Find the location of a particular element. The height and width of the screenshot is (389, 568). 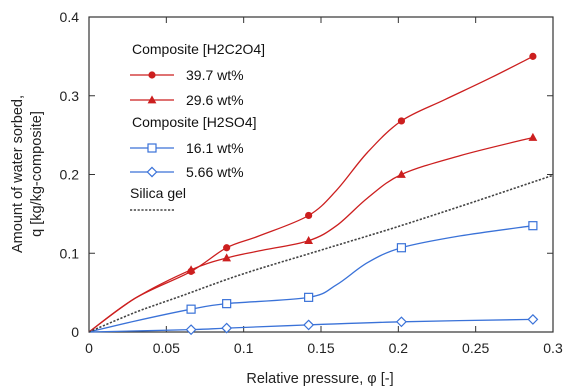

legend-label-1: 29.6 wt% is located at coordinates (215, 100).